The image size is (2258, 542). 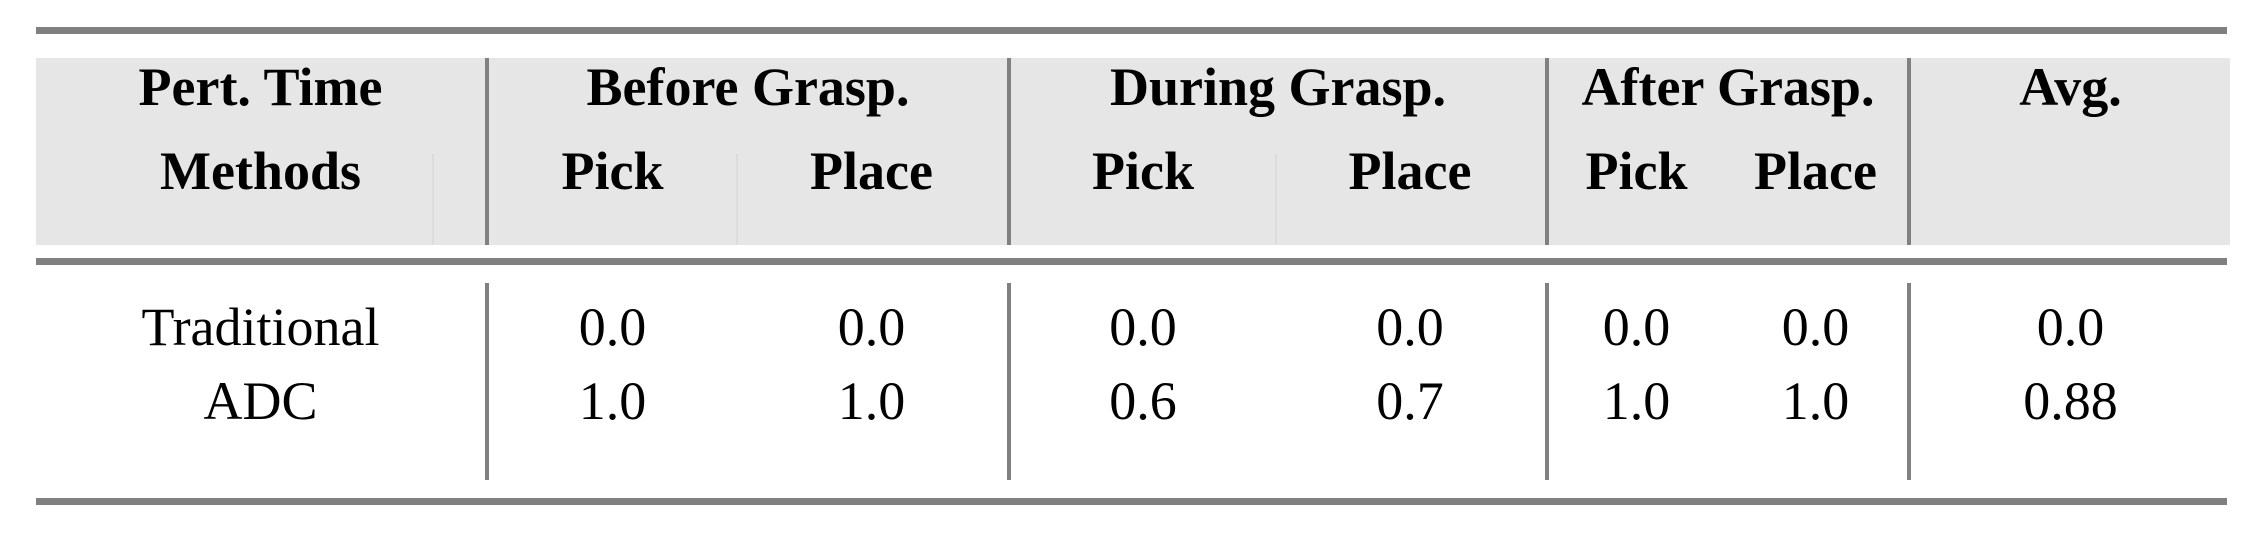 What do you see at coordinates (1815, 171) in the screenshot?
I see `header-sub-after-place: Place` at bounding box center [1815, 171].